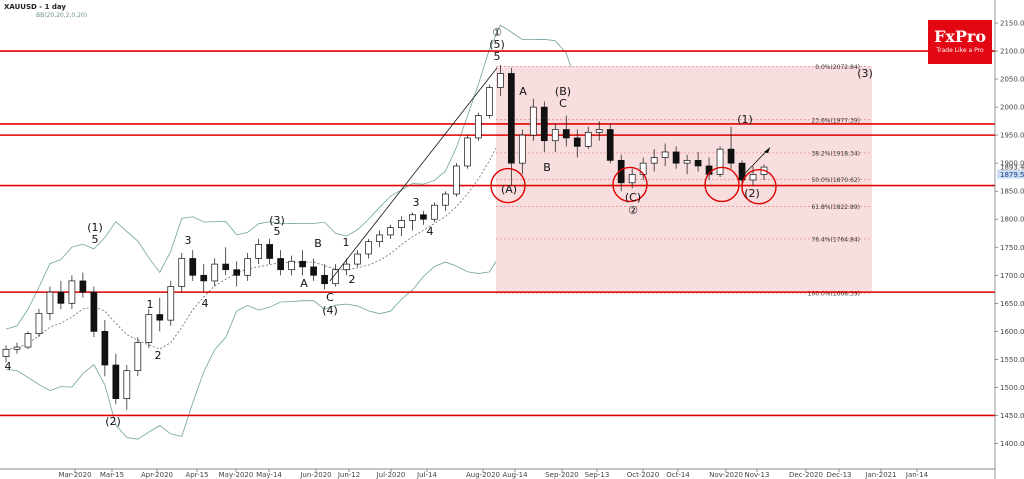 This screenshot has width=1024, height=479. What do you see at coordinates (157, 475) in the screenshot?
I see `x-tick-label: Apr-2020` at bounding box center [157, 475].